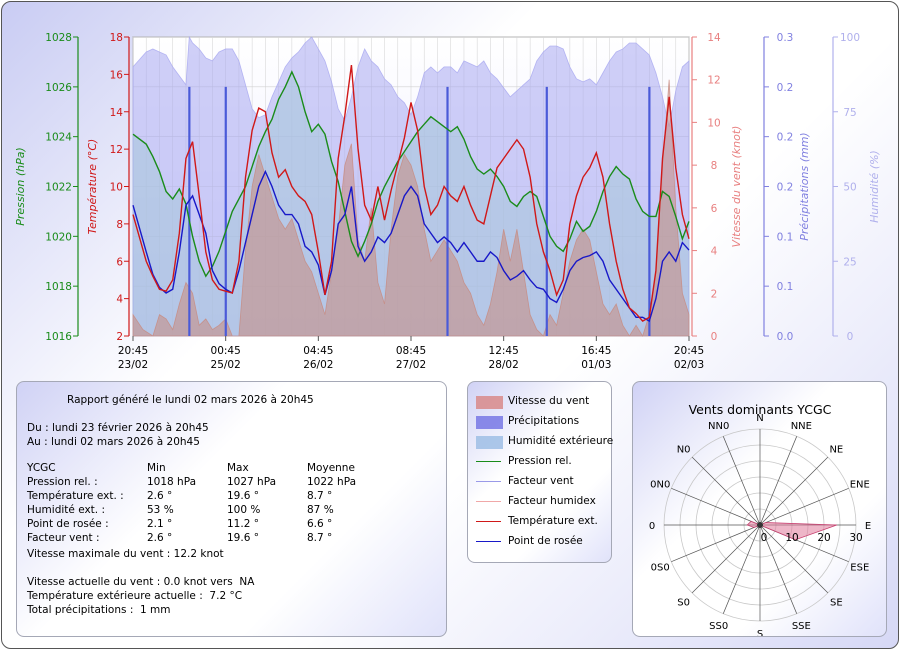 The height and width of the screenshot is (650, 900). Describe the element at coordinates (713, 123) in the screenshot. I see `wind-tick-label: 10` at that location.